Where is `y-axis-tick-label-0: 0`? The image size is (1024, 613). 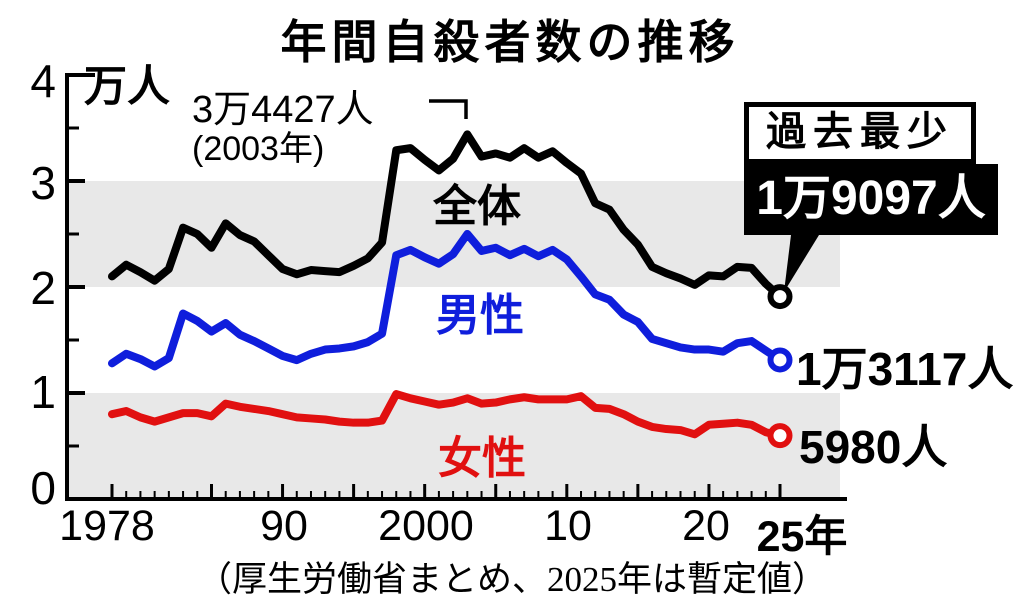 y-axis-tick-label-0: 0 is located at coordinates (43, 488).